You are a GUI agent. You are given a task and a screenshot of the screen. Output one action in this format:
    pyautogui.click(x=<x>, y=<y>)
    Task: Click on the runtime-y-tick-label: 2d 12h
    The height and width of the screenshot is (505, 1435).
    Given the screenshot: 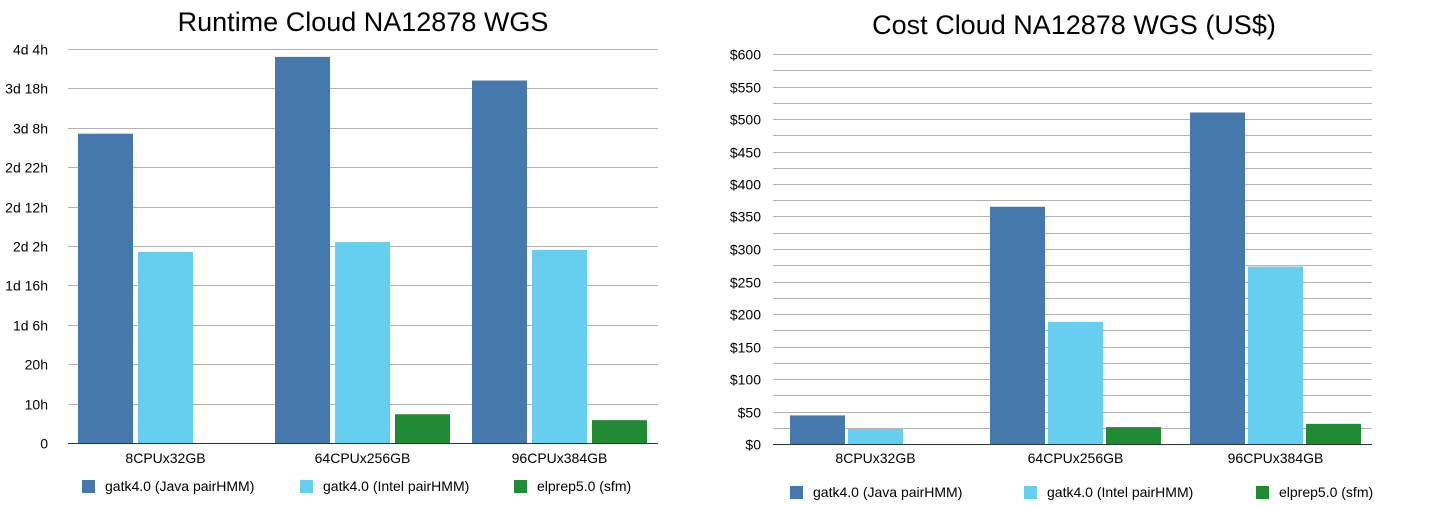 What is the action you would take?
    pyautogui.click(x=26, y=208)
    